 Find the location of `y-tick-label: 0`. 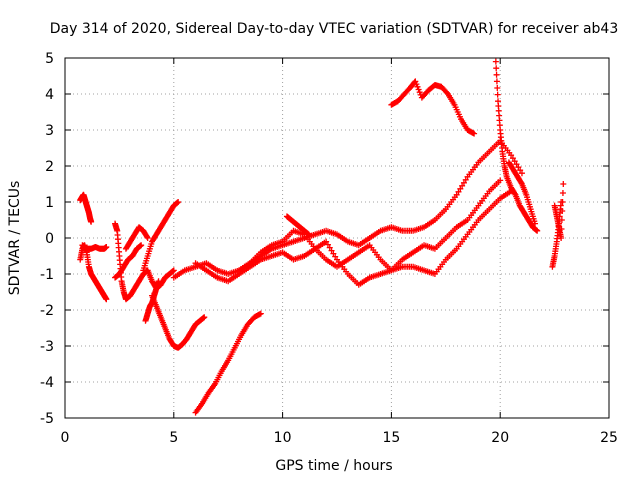

y-tick-label: 0 is located at coordinates (49, 239).